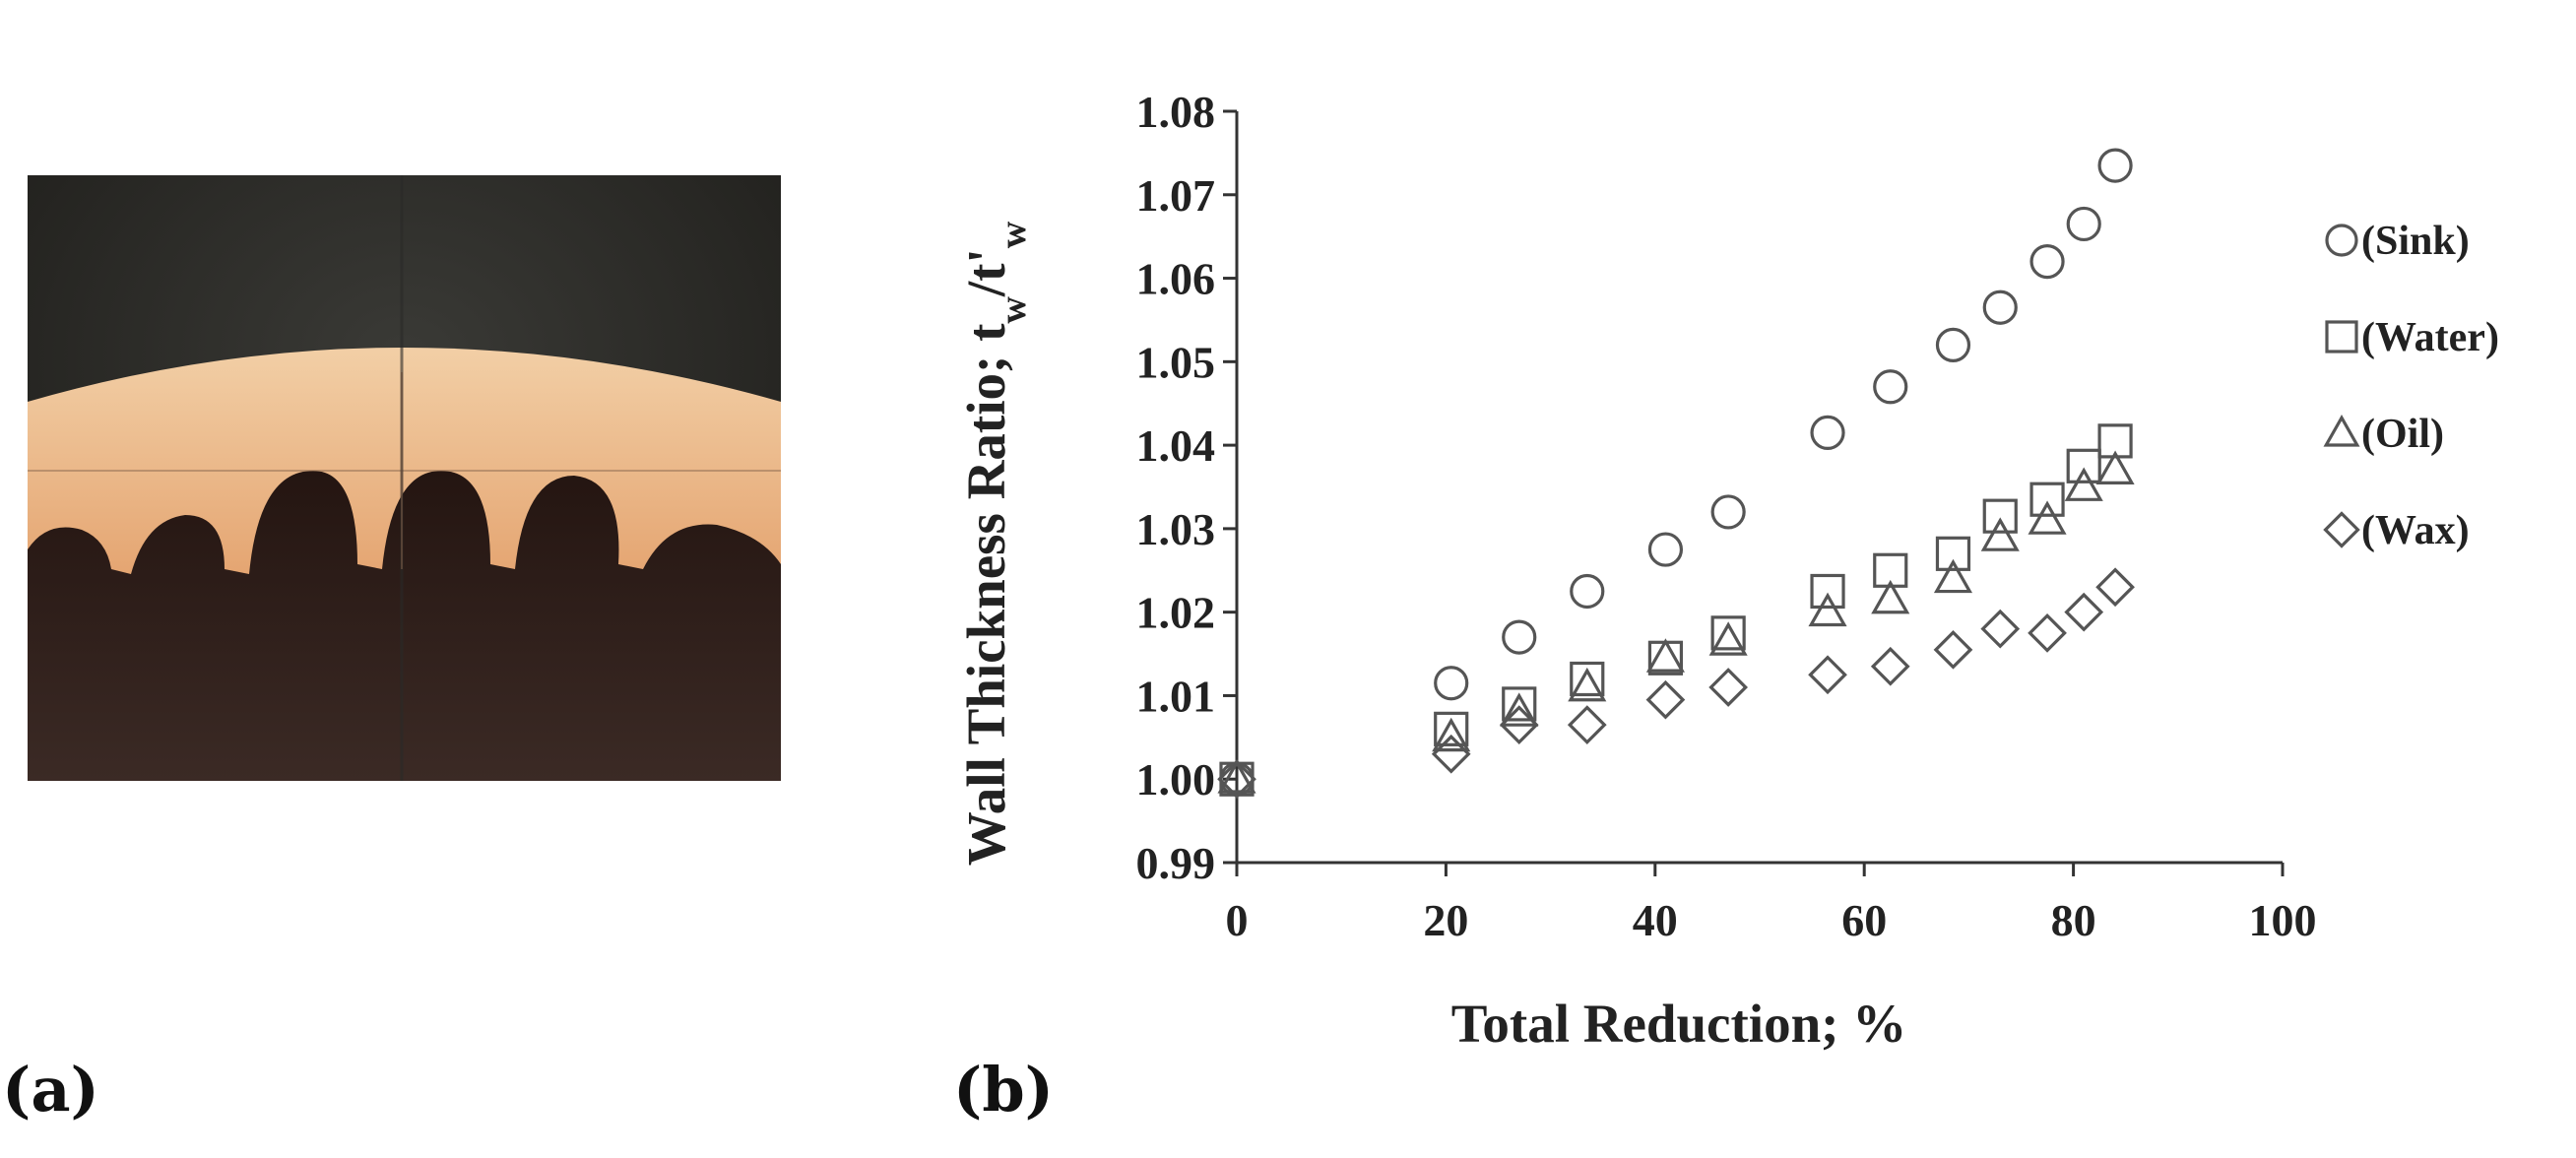  I want to click on x-tick-label: 80, so click(2073, 920).